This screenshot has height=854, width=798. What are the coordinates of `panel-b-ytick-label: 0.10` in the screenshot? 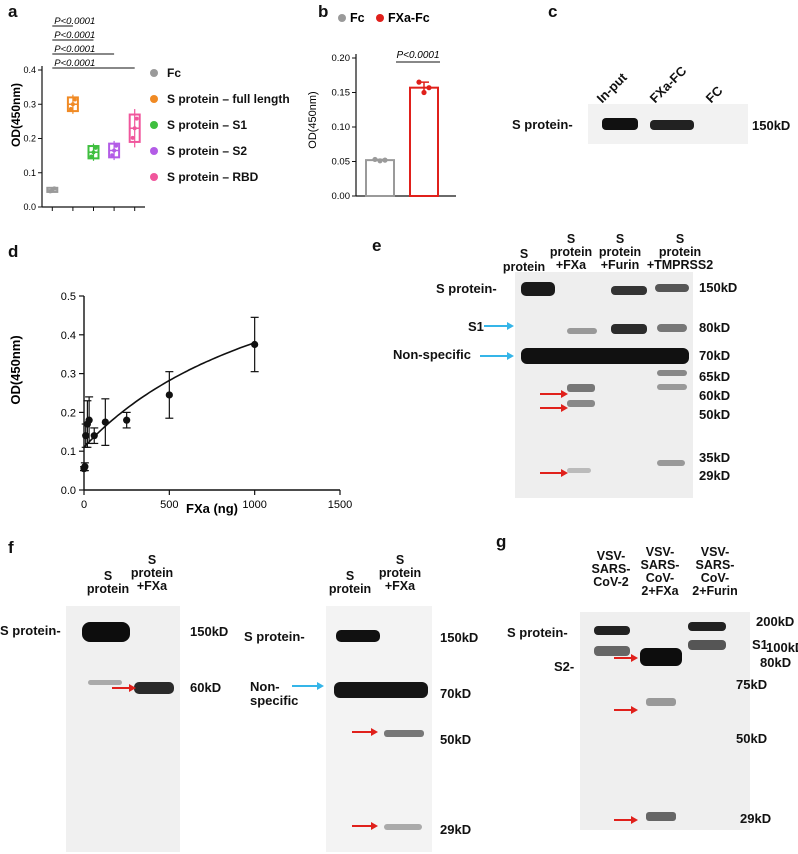 It's located at (341, 127).